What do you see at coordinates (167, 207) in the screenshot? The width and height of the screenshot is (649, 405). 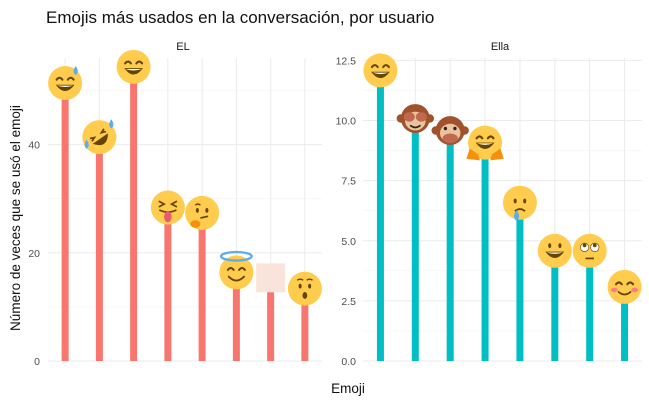 I see `squinting-face-with-tongue-icon` at bounding box center [167, 207].